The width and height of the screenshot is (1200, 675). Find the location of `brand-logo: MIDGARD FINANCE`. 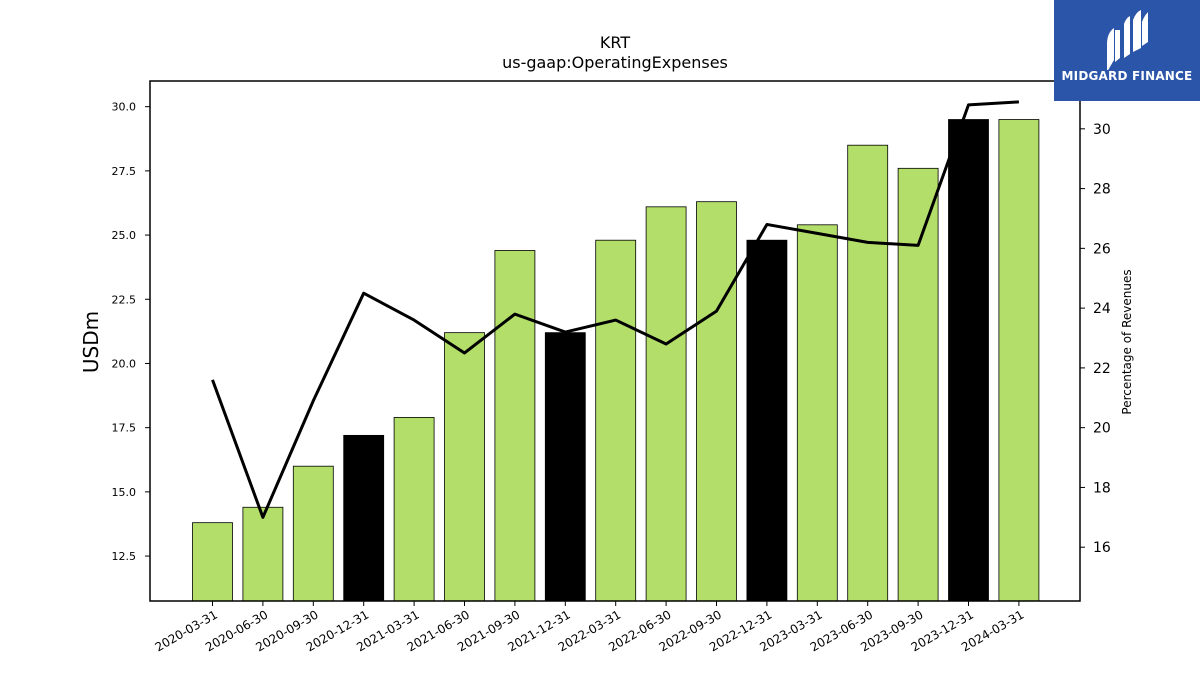

brand-logo: MIDGARD FINANCE is located at coordinates (1127, 50).